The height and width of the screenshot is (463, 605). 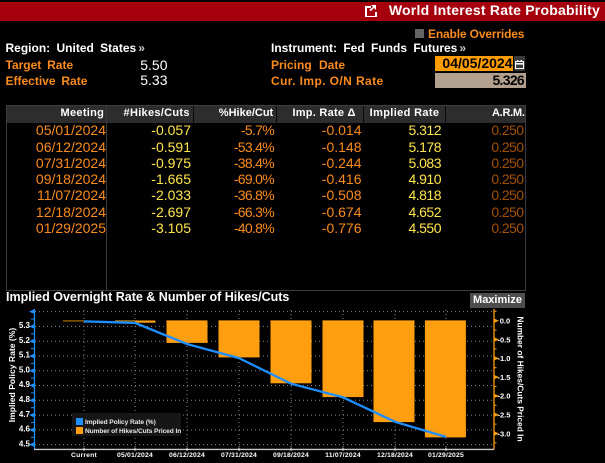 I want to click on svg-text: 5.3, so click(x=25, y=325).